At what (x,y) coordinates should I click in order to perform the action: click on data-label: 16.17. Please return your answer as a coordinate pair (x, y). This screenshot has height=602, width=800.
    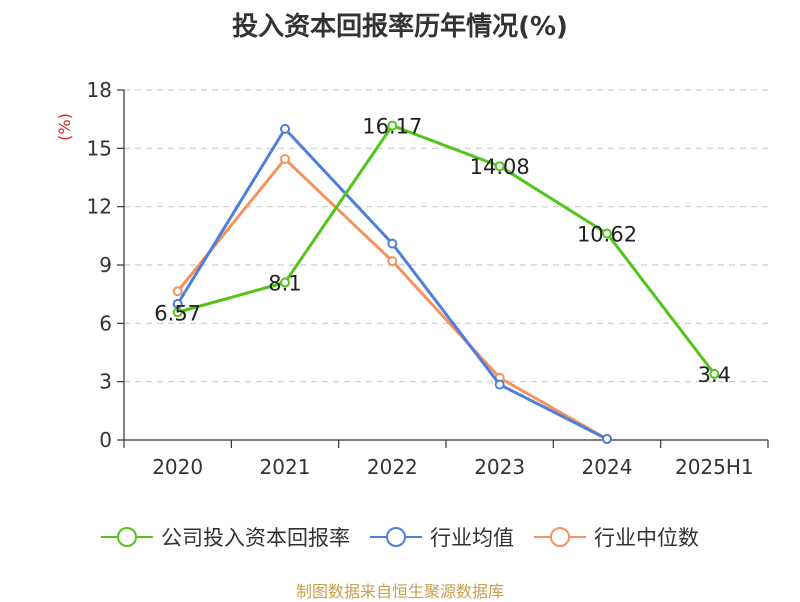
    Looking at the image, I should click on (392, 127).